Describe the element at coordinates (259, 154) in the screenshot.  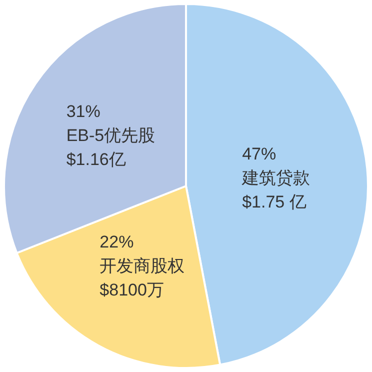
I see `data-label: 47%` at that location.